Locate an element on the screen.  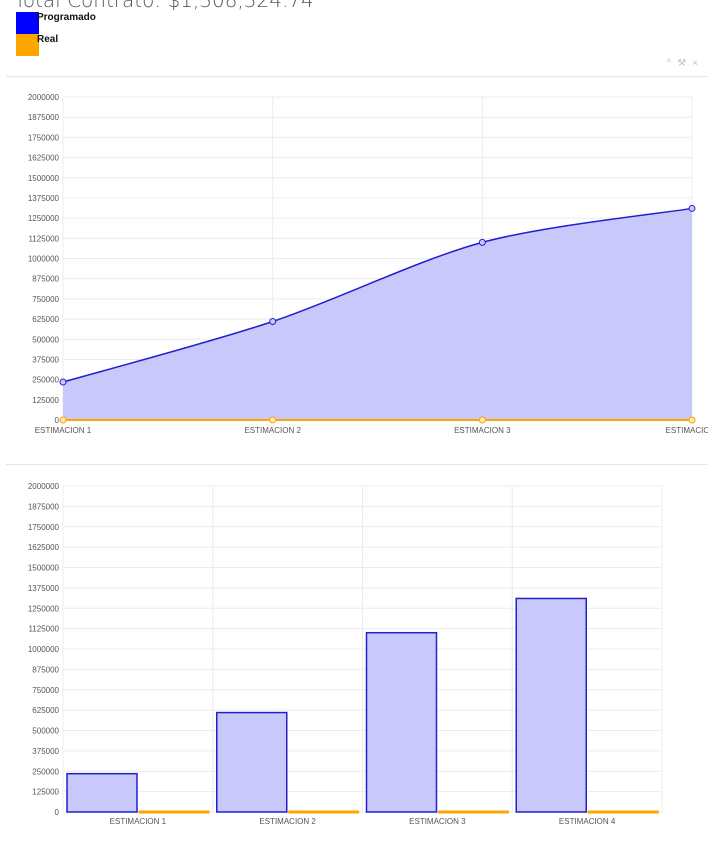
legend-swatch-real is located at coordinates (27, 45).